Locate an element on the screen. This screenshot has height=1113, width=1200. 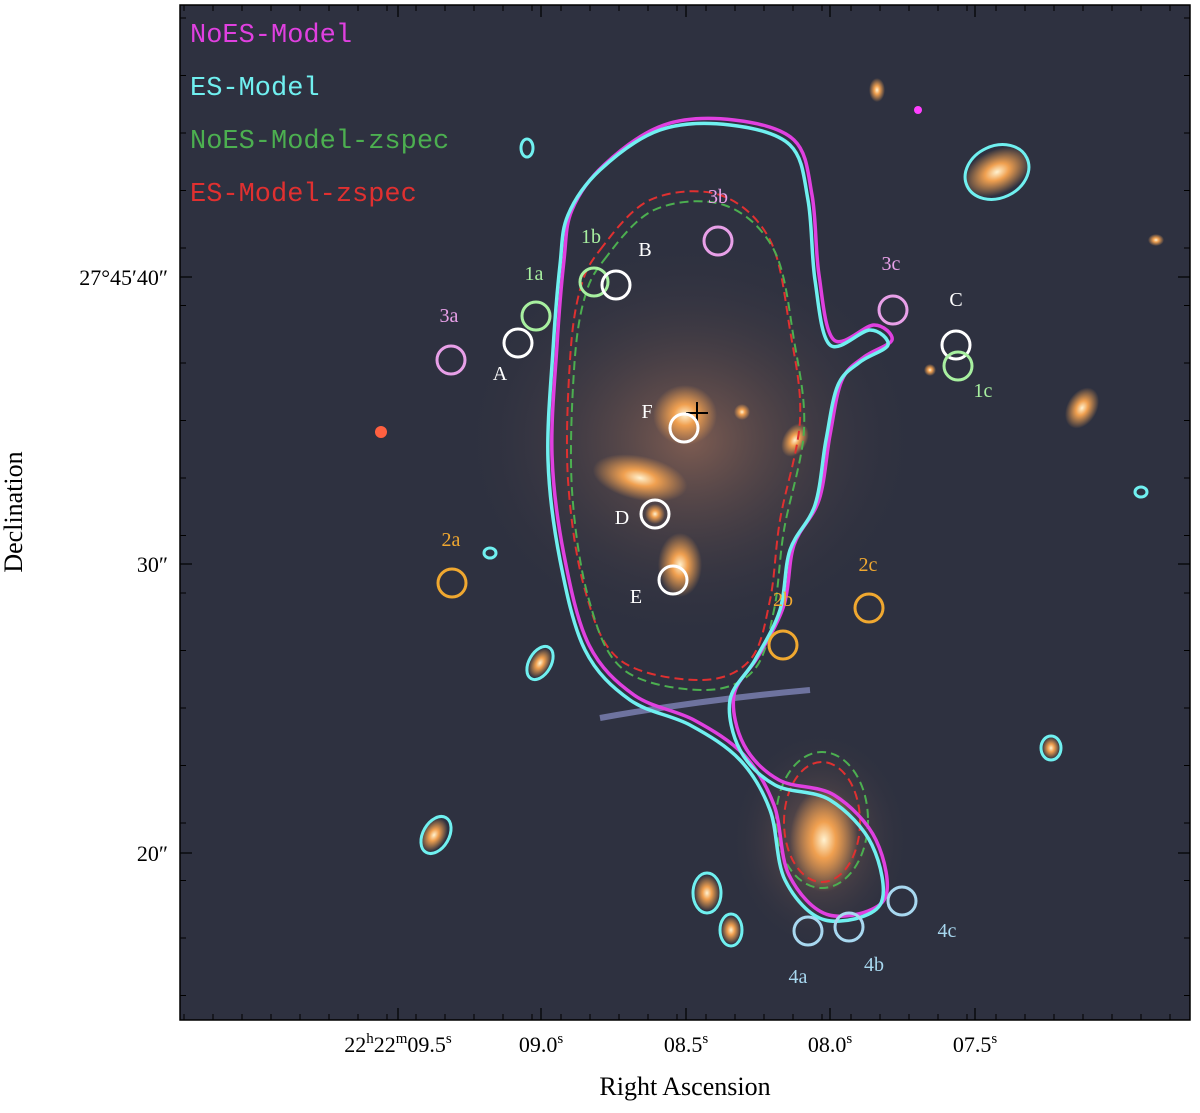
x-tick-label: 08.5s​ is located at coordinates (686, 1044).